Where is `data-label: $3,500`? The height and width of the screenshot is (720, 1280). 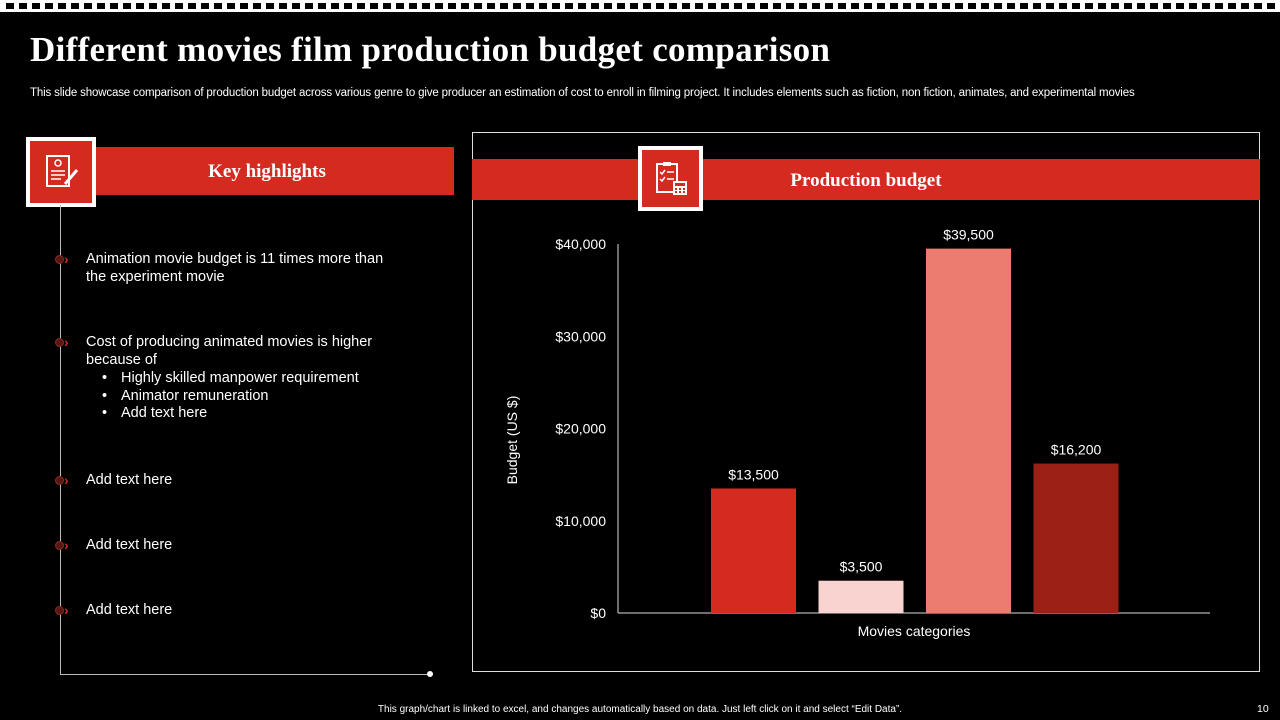
data-label: $3,500 is located at coordinates (861, 567).